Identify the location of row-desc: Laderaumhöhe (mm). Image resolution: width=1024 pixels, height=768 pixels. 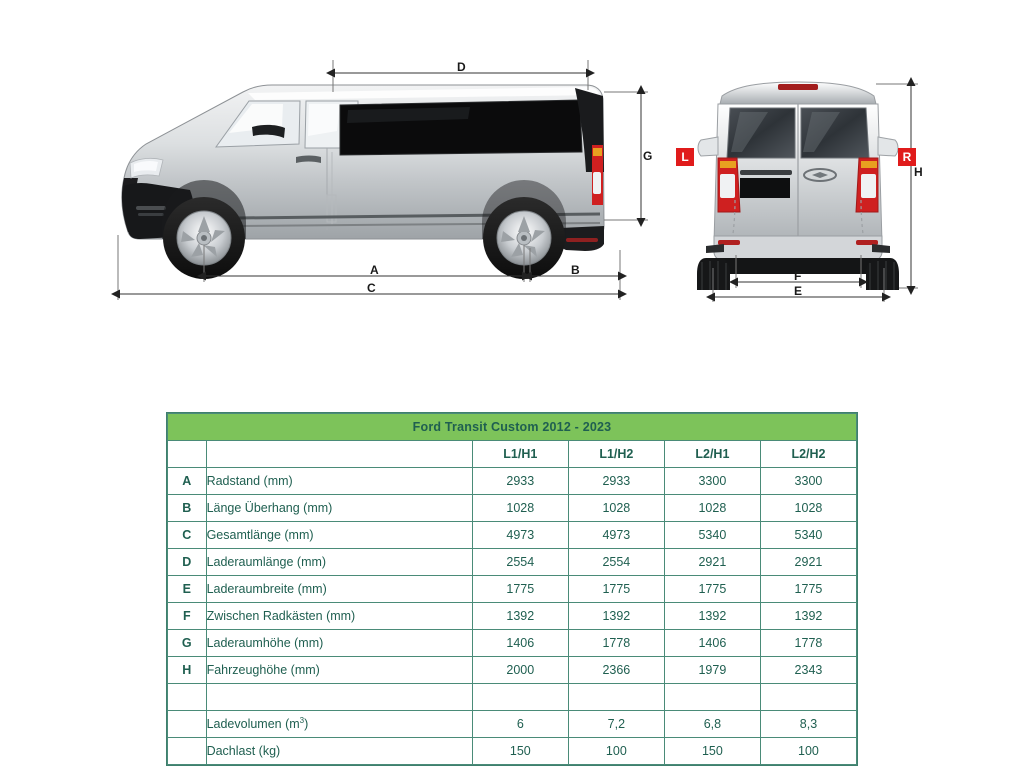
(339, 643).